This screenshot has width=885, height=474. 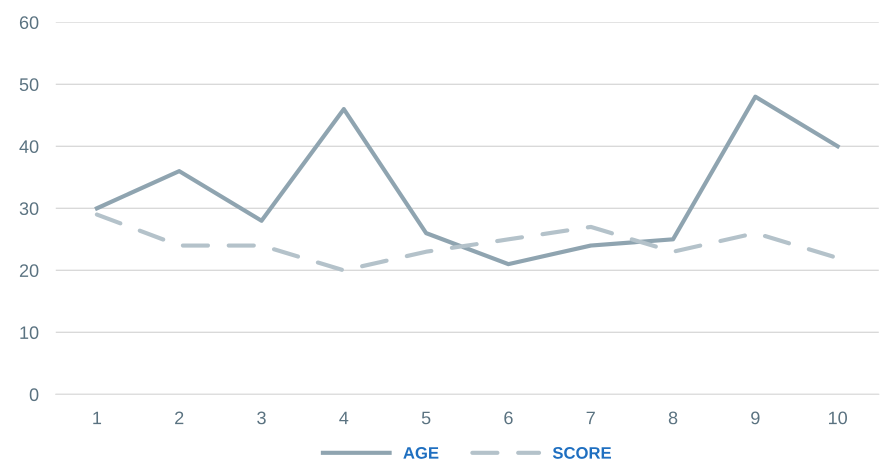 What do you see at coordinates (837, 418) in the screenshot?
I see `x-tick-label: 10` at bounding box center [837, 418].